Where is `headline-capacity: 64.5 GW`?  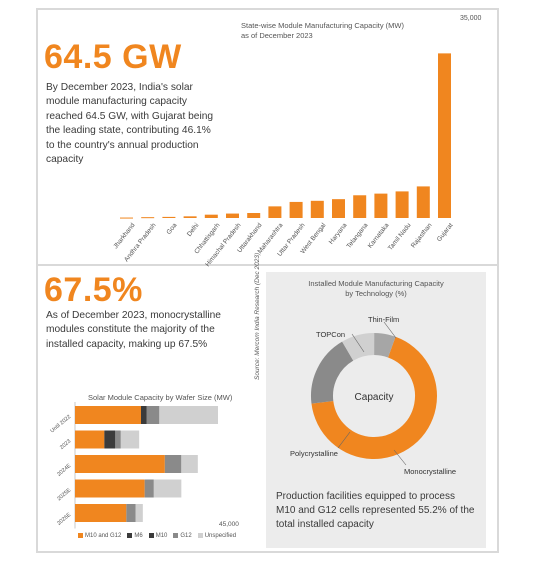 headline-capacity: 64.5 GW is located at coordinates (113, 57).